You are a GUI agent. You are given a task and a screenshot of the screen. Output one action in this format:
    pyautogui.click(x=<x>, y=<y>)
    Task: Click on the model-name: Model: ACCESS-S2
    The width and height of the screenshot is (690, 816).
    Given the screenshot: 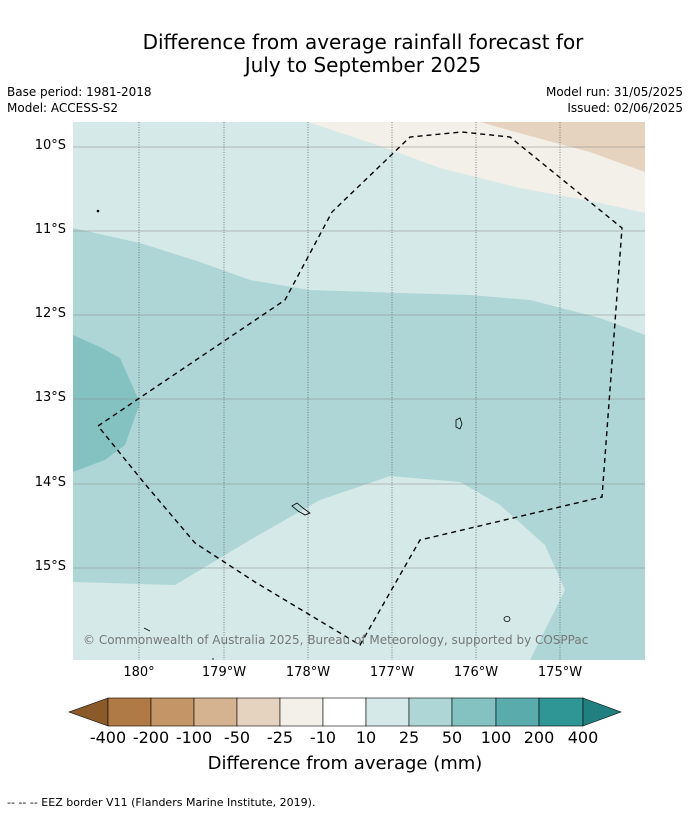 What is the action you would take?
    pyautogui.click(x=63, y=108)
    